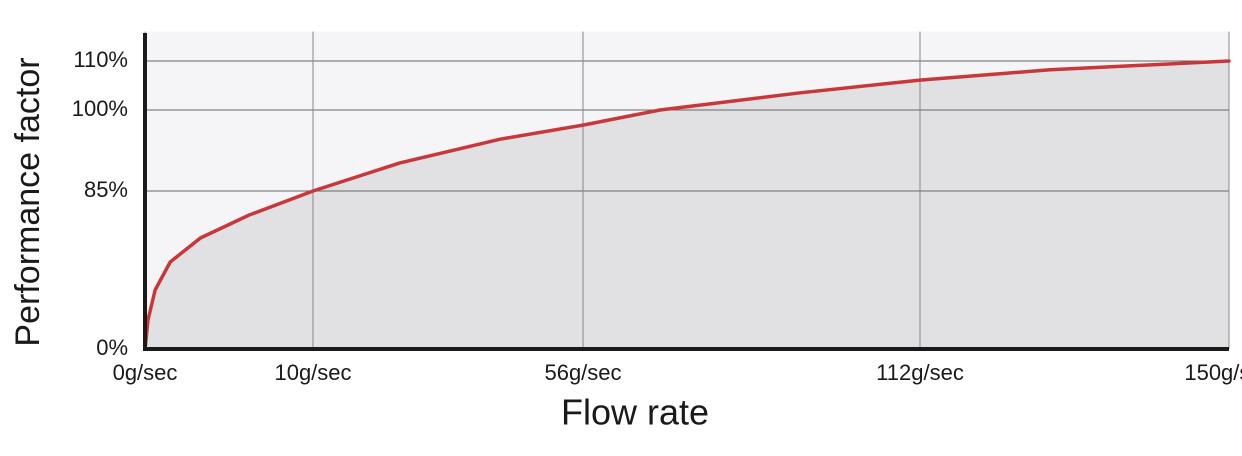 This screenshot has height=456, width=1242. What do you see at coordinates (100, 59) in the screenshot?
I see `y-tick-label: 110%` at bounding box center [100, 59].